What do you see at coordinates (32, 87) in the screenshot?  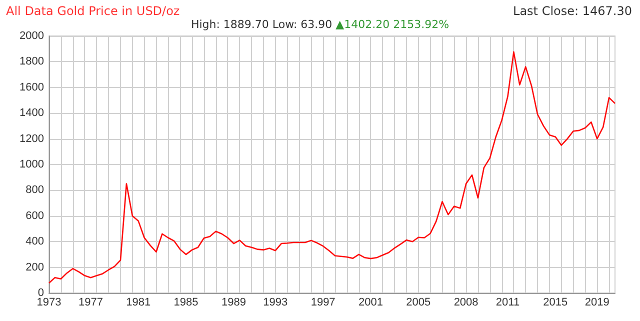 I see `y-tick-label: 1600` at bounding box center [32, 87].